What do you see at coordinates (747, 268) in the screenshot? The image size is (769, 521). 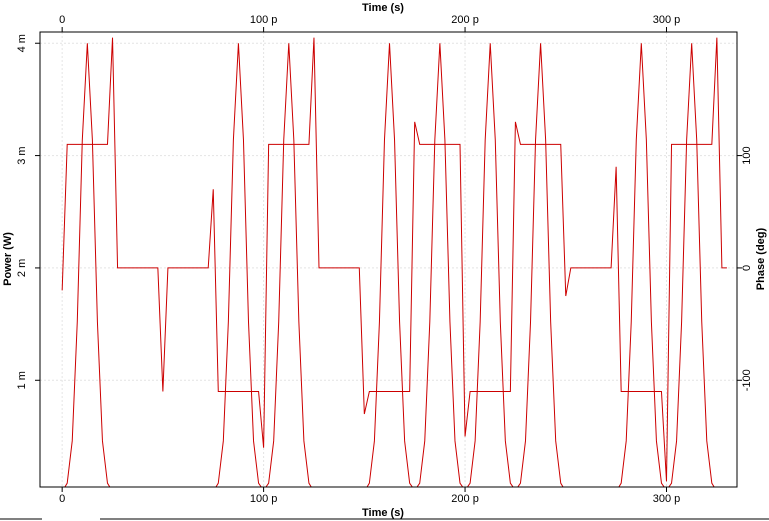 I see `y2-tick-label: 0` at bounding box center [747, 268].